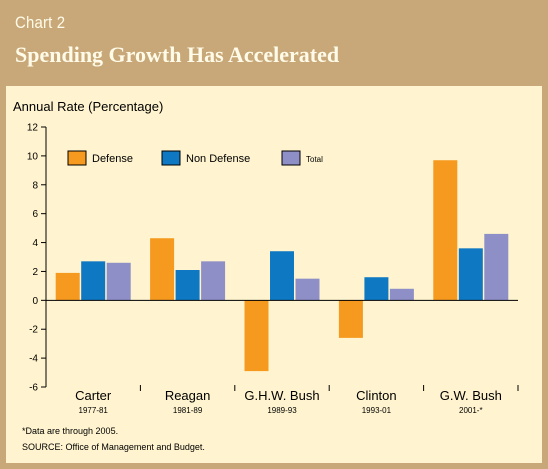 Image resolution: width=548 pixels, height=469 pixels. Describe the element at coordinates (376, 289) in the screenshot. I see `bar-clinton-non-defense` at that location.